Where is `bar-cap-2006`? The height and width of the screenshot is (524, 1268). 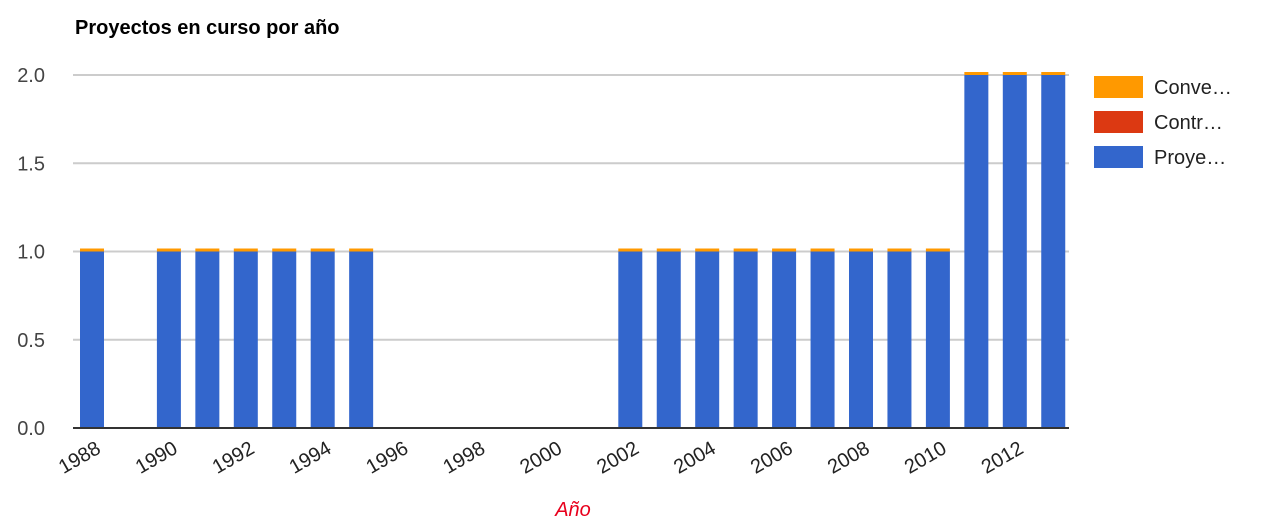 bar-cap-2006 is located at coordinates (784, 250).